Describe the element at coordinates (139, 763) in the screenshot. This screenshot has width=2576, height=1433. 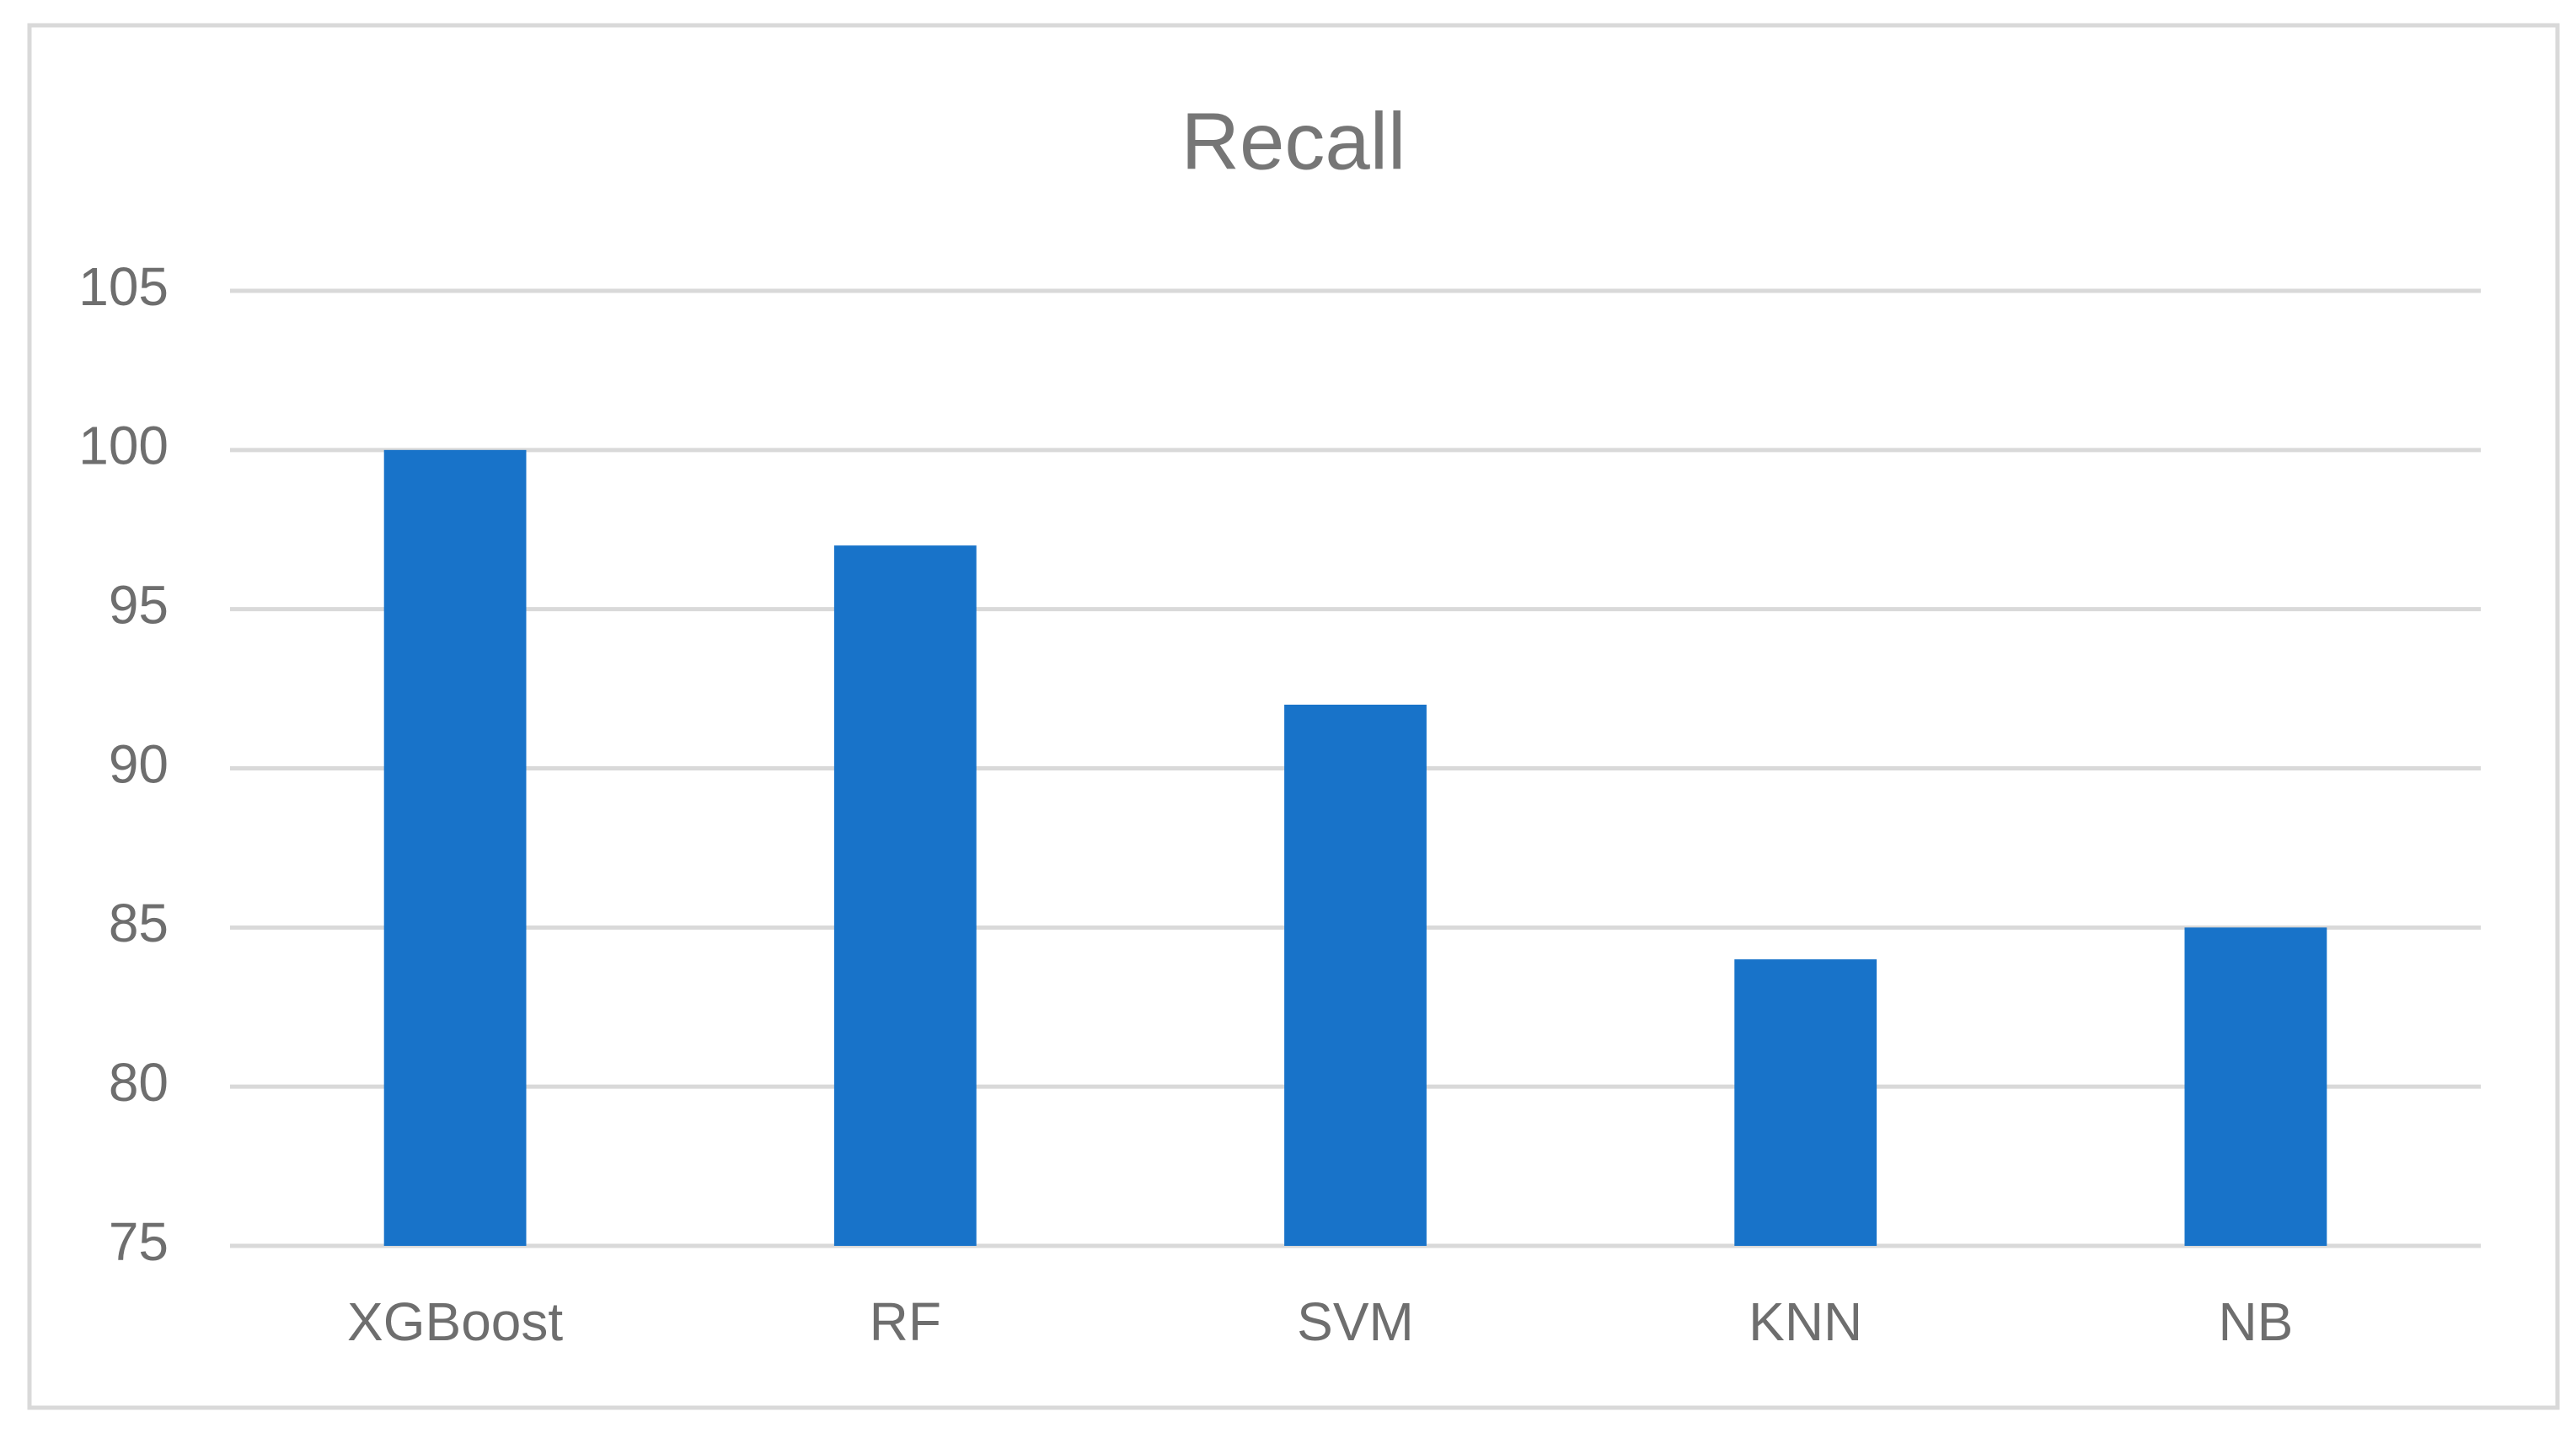
I see `y-tick-label: 90` at that location.